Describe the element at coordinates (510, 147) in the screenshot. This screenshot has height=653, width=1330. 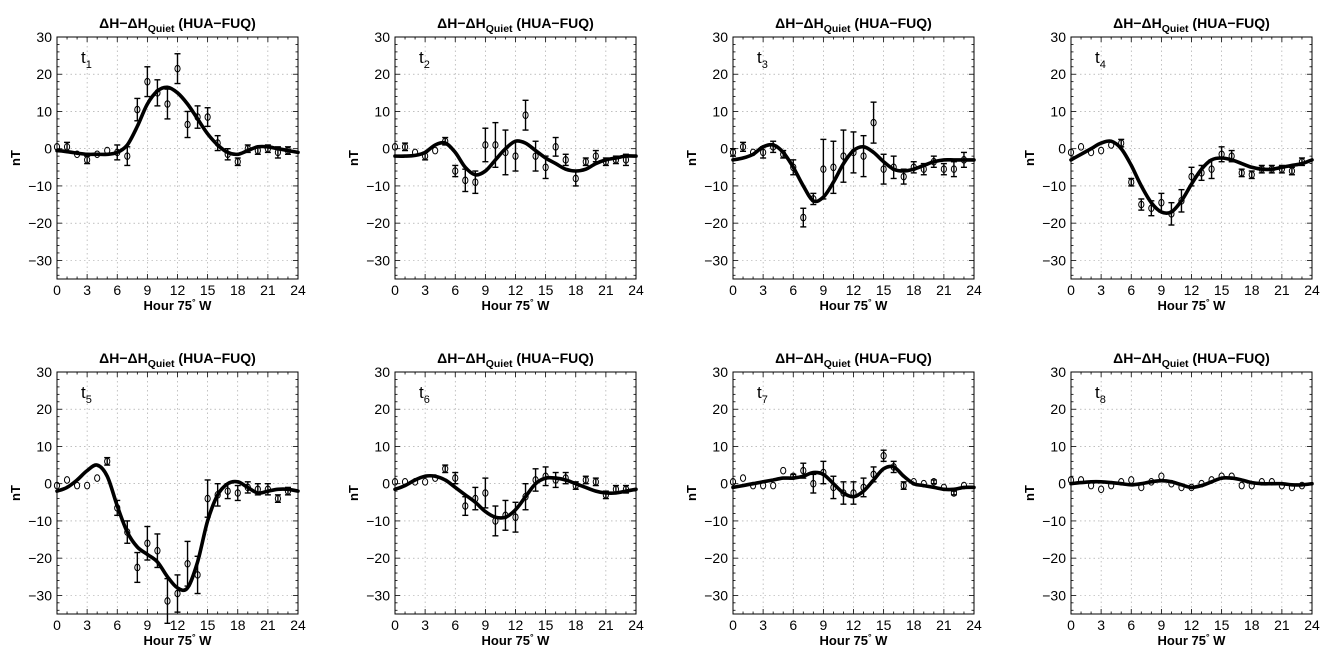
I see `data-points` at that location.